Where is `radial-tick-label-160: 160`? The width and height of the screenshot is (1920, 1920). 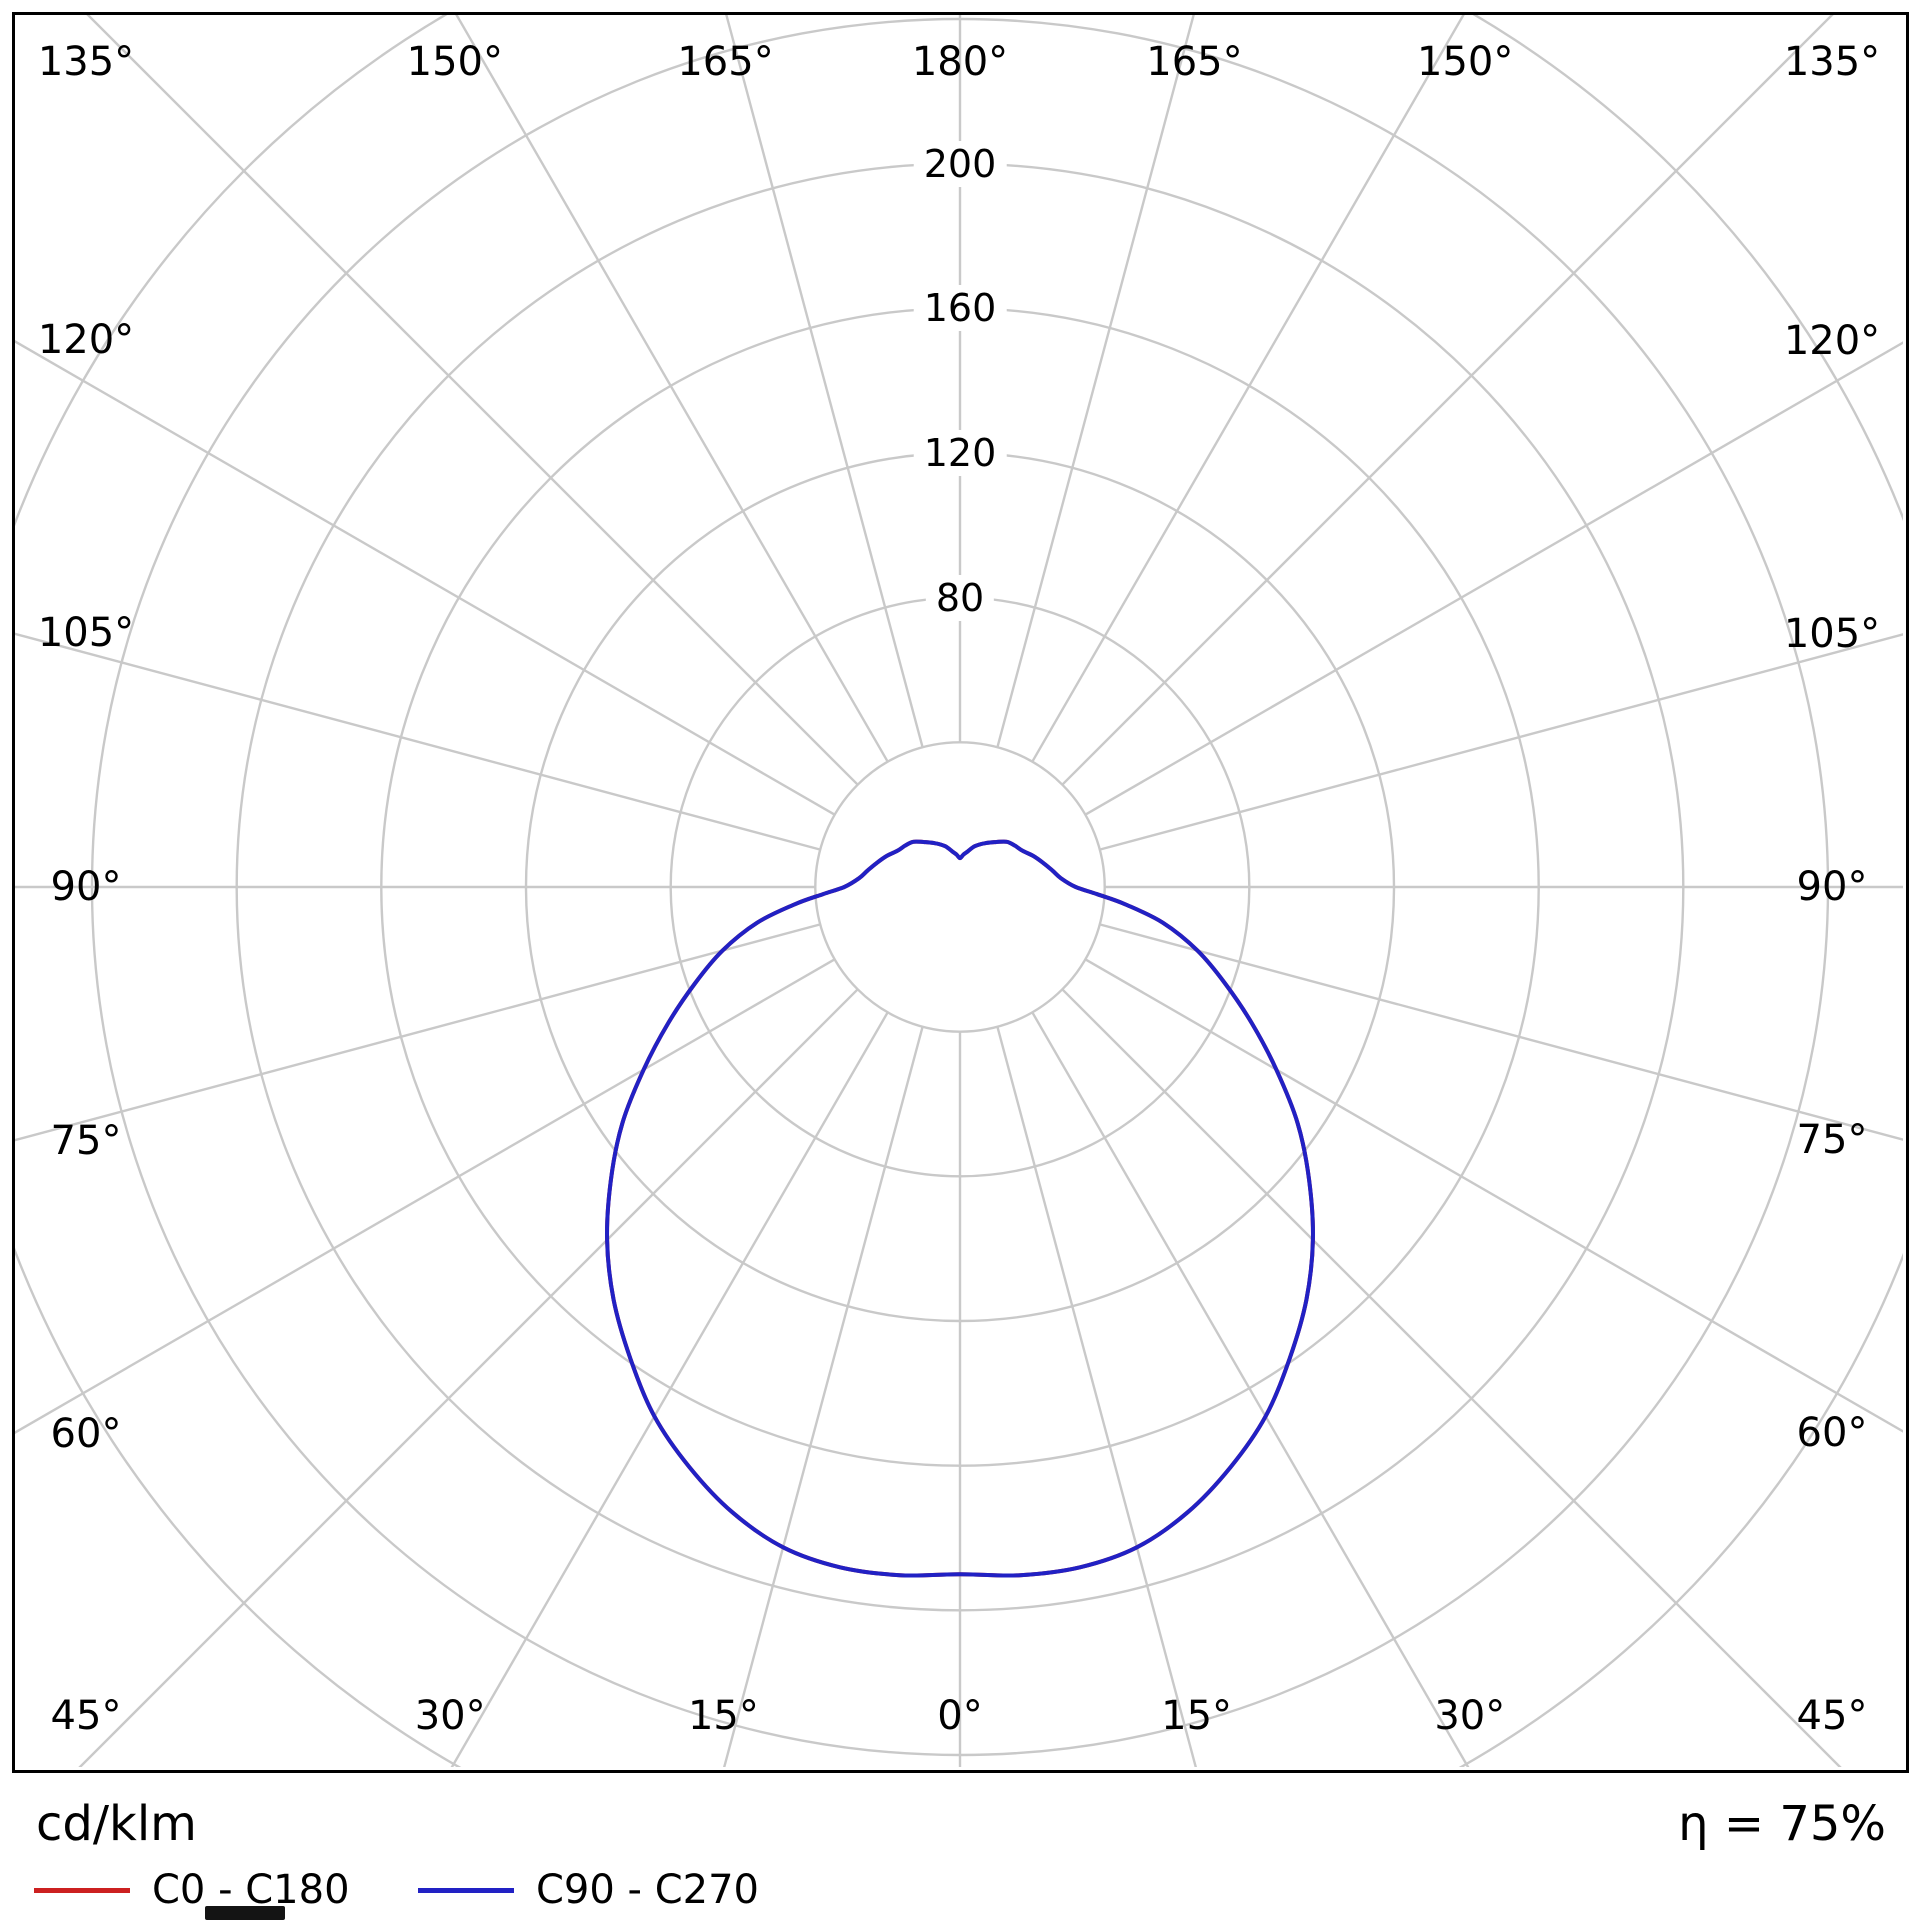
radial-tick-label-160: 160 is located at coordinates (960, 308).